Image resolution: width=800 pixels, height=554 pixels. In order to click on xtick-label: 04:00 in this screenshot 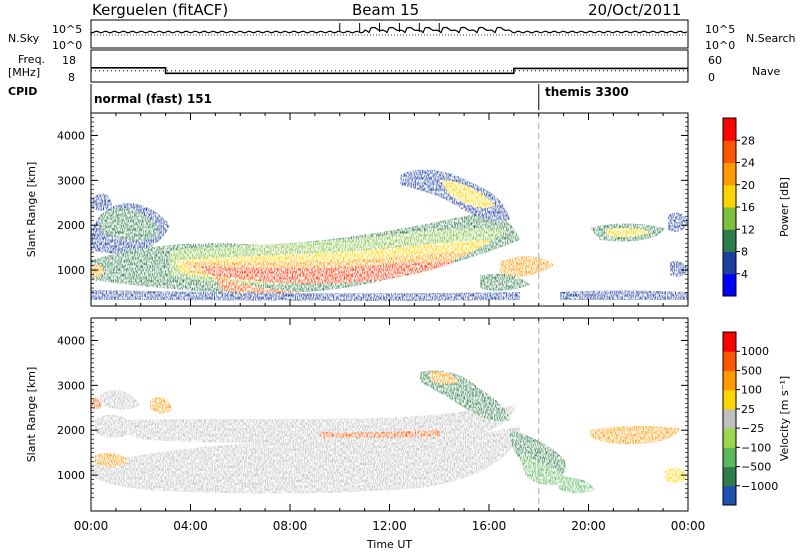, I will do `click(190, 526)`.